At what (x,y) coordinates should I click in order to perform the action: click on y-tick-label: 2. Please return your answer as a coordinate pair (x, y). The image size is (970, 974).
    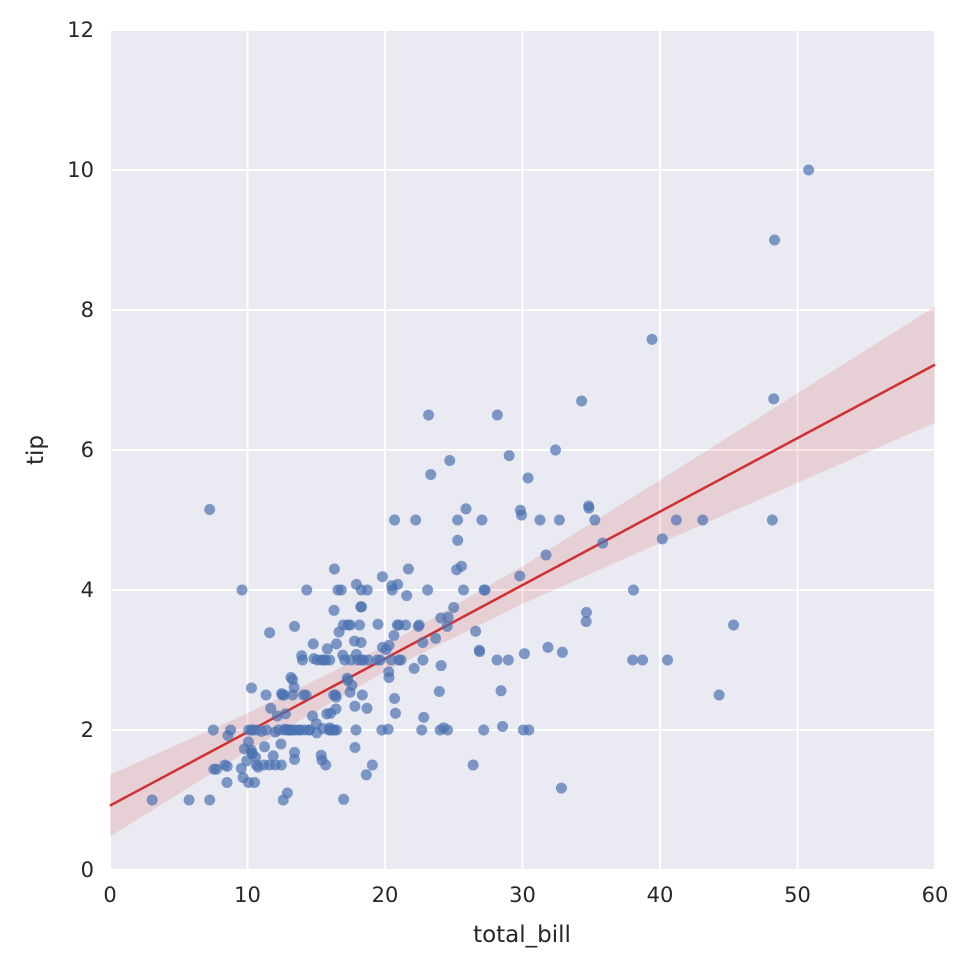
    Looking at the image, I should click on (87, 730).